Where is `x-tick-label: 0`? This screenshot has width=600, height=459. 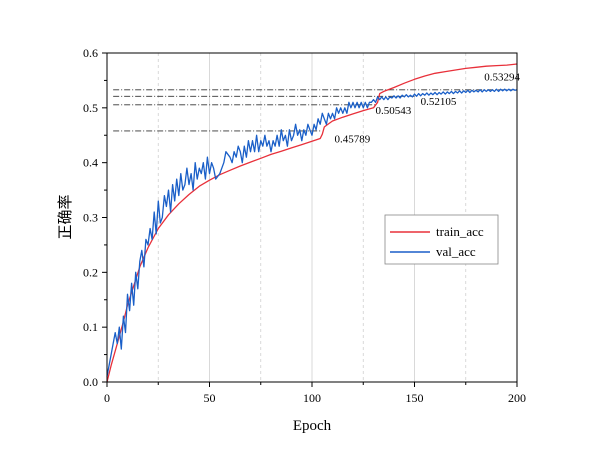
x-tick-label: 0 is located at coordinates (107, 398).